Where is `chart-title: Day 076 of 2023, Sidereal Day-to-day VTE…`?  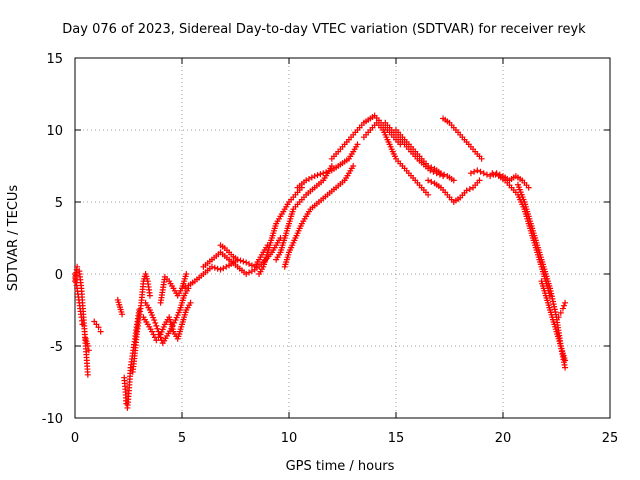 chart-title: Day 076 of 2023, Sidereal Day-to-day VTE… is located at coordinates (324, 29).